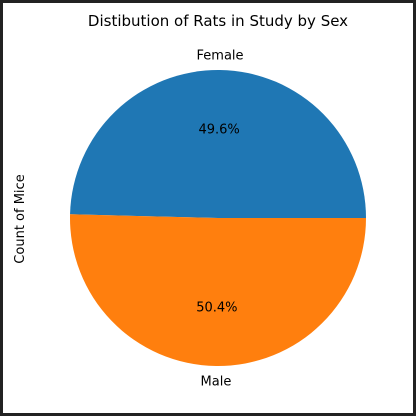 The image size is (416, 416). What do you see at coordinates (216, 381) in the screenshot?
I see `category-label-male: Male` at bounding box center [216, 381].